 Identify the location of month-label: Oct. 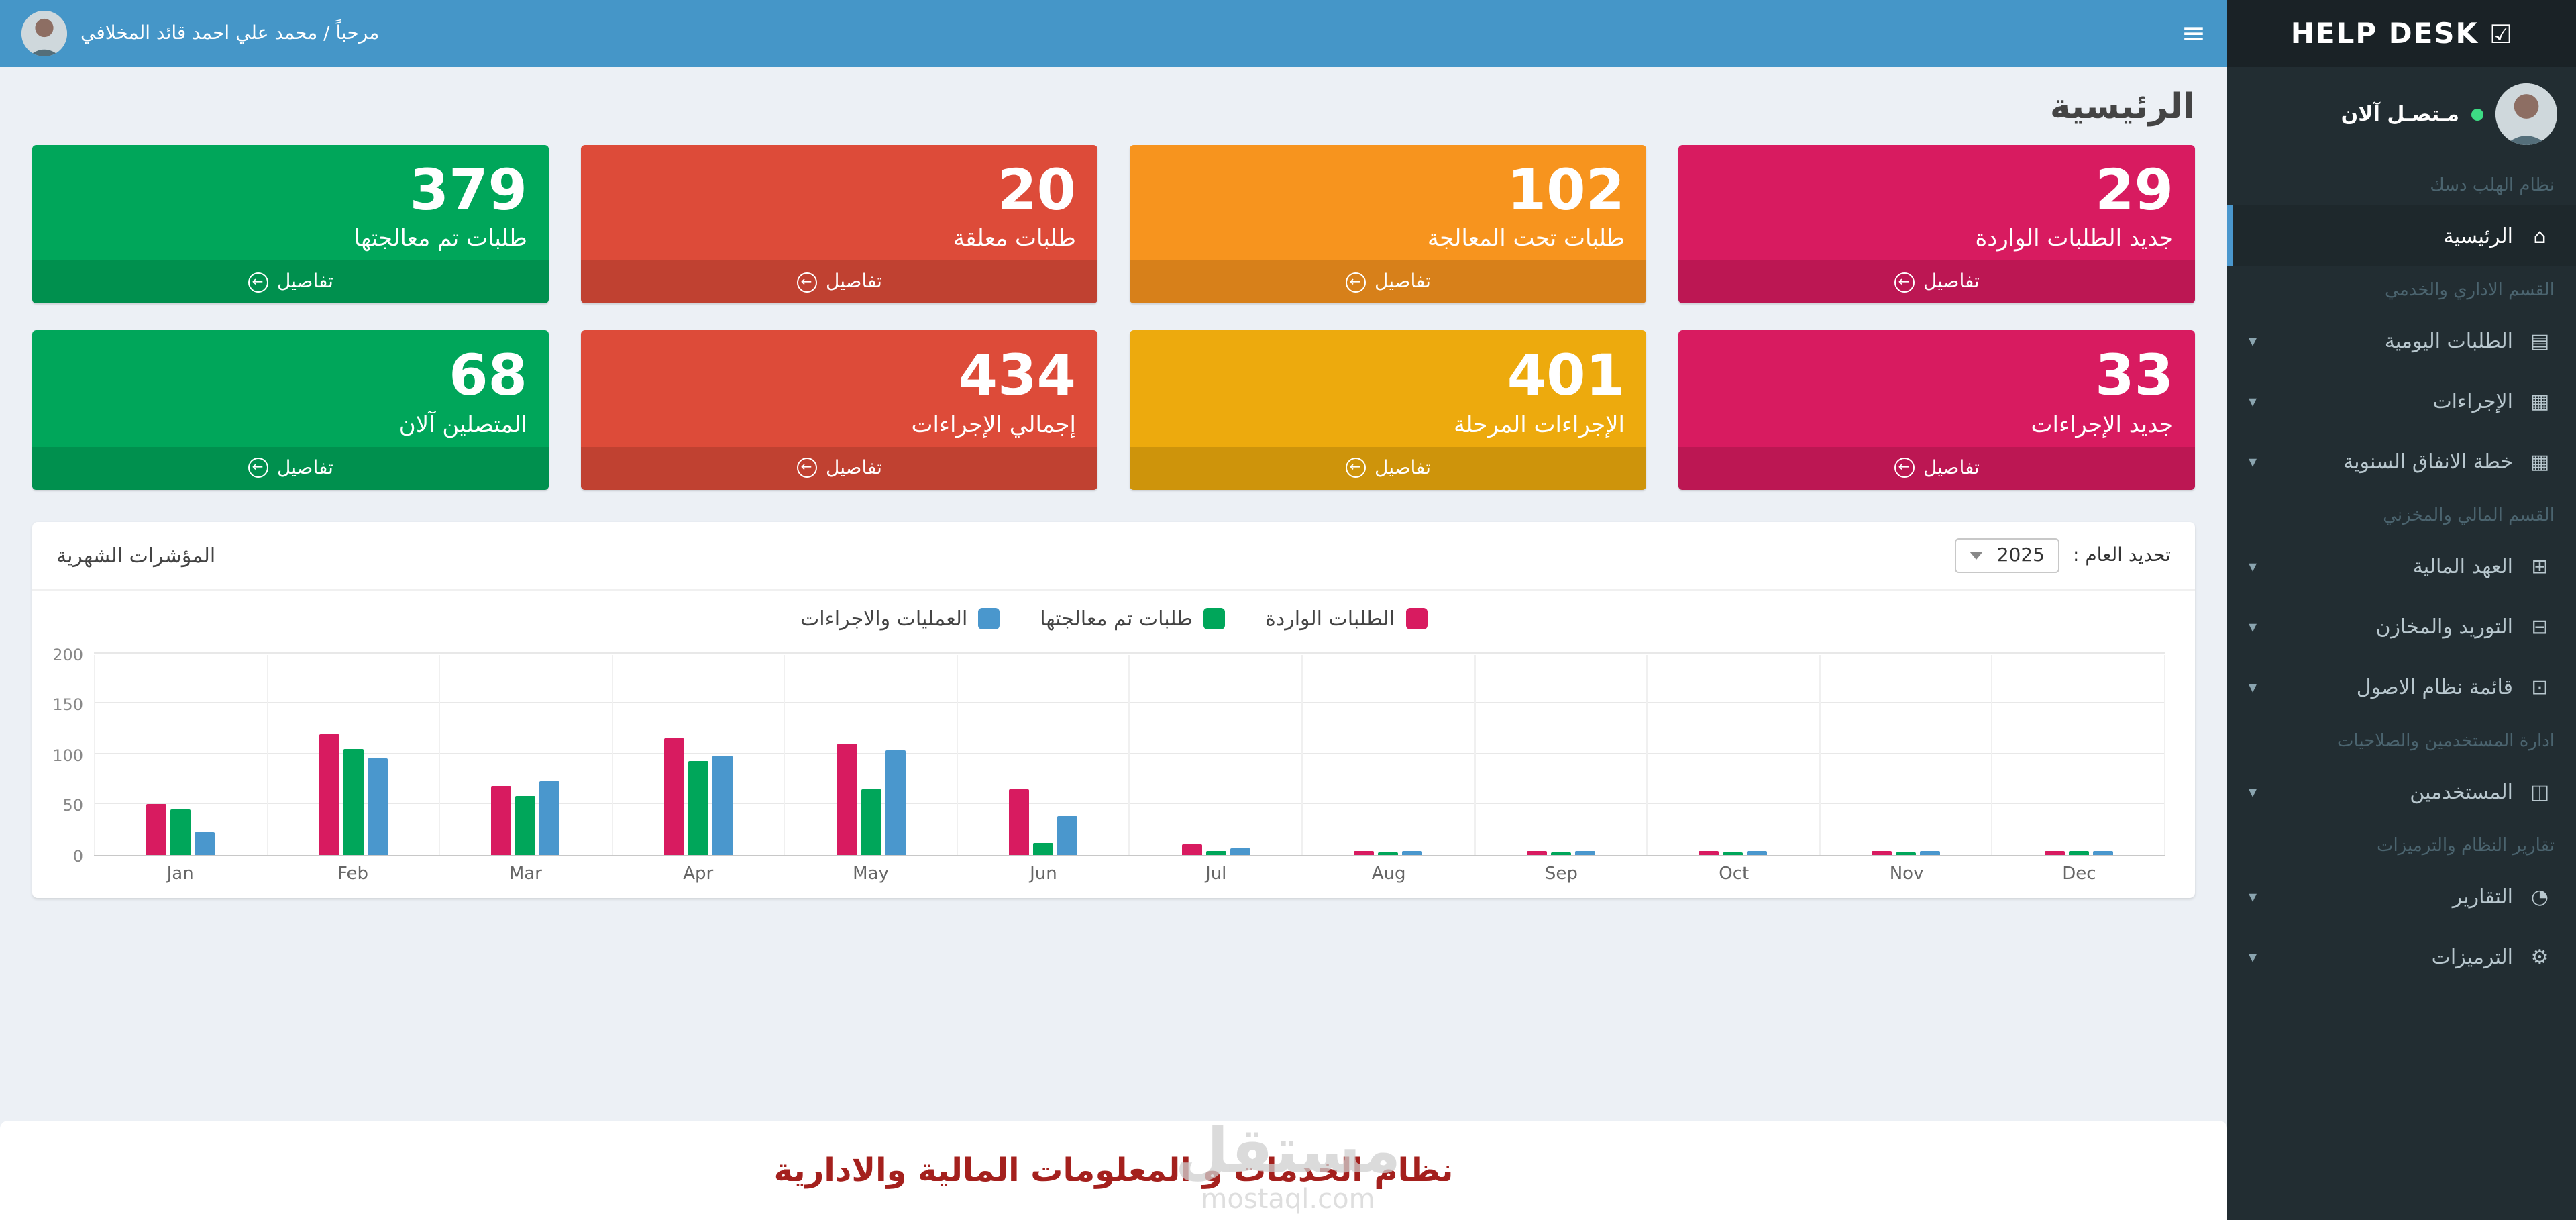
(1734, 874).